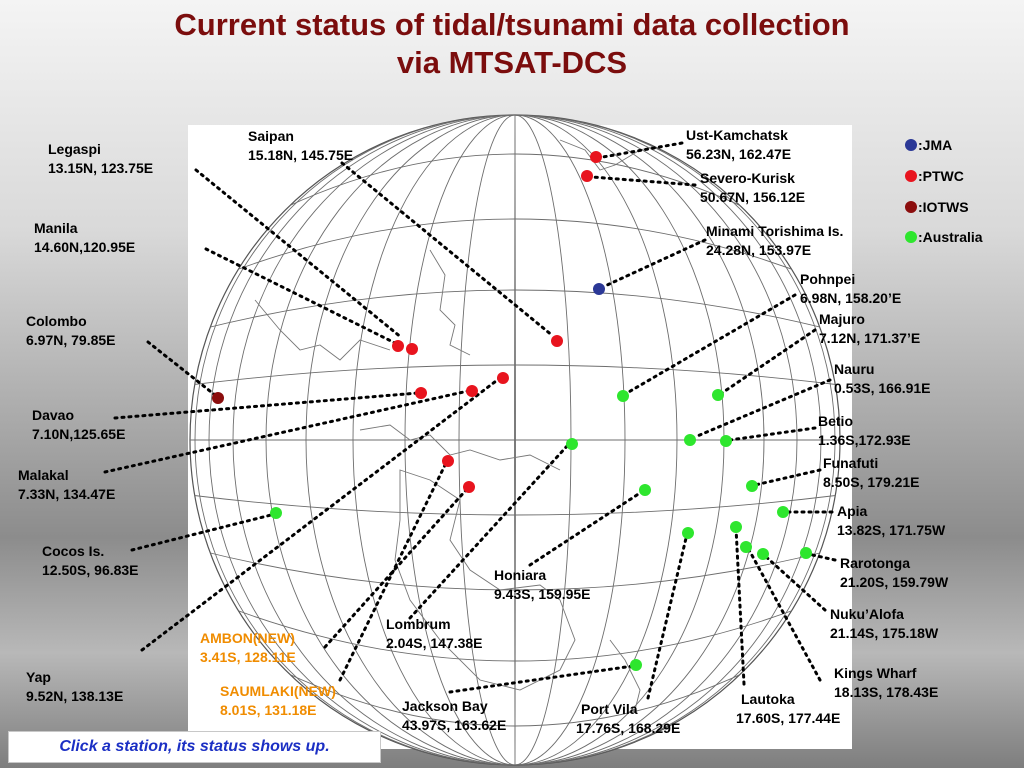 This screenshot has width=1024, height=768. Describe the element at coordinates (218, 398) in the screenshot. I see `station-colombo` at that location.